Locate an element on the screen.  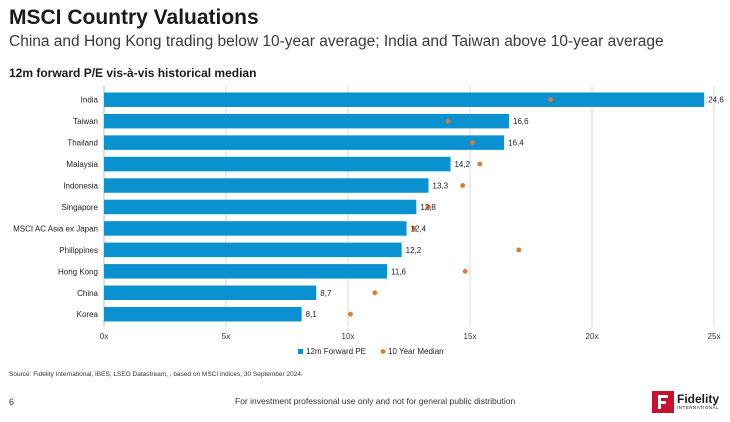
bar-value-label: 12,8 is located at coordinates (428, 207).